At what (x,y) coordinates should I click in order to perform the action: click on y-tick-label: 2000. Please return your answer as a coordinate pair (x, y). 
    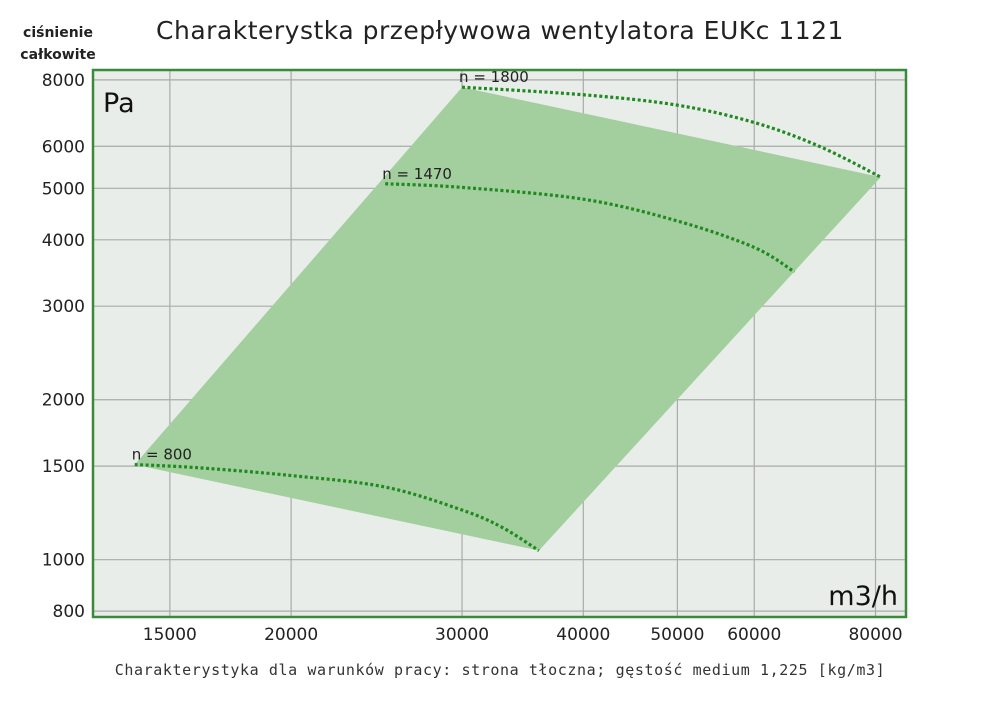
    Looking at the image, I should click on (63, 401).